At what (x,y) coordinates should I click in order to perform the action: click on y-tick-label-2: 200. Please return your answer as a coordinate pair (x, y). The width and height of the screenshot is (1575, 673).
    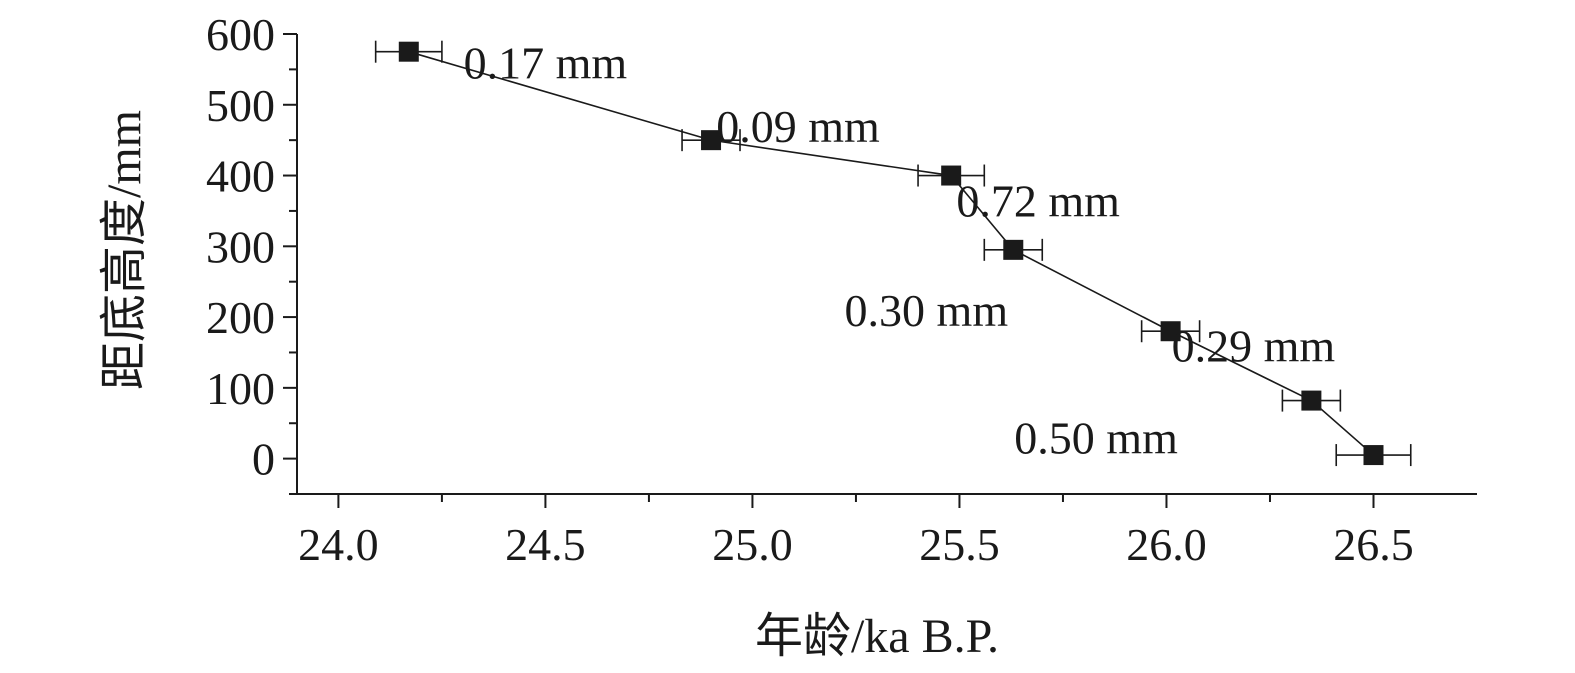
    Looking at the image, I should click on (240, 317).